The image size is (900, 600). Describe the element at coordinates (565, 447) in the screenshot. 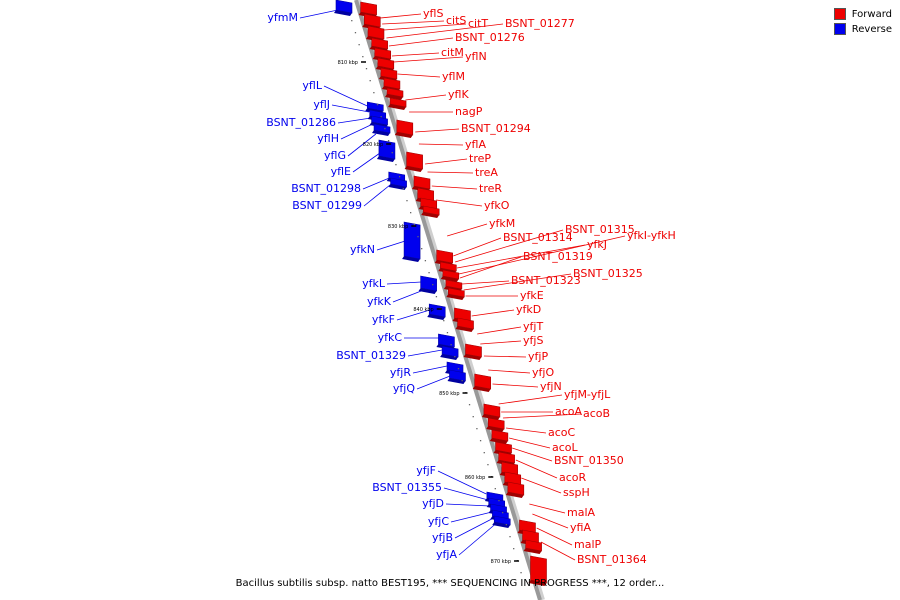

I see `forward-gene-label: acoL` at that location.